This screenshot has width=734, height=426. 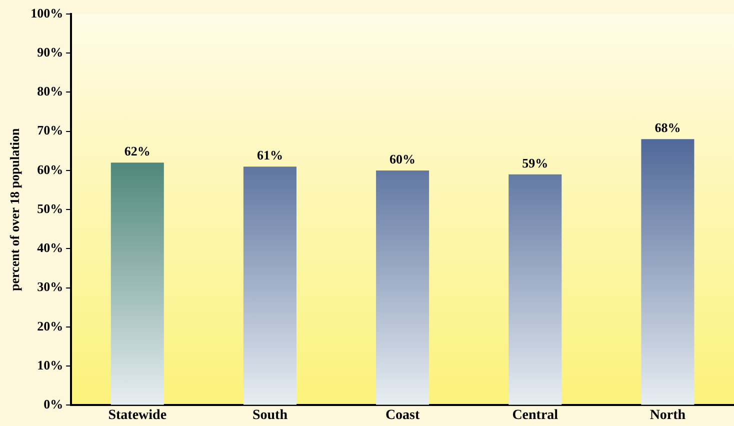 I want to click on x-tick-label: Coast, so click(x=402, y=416).